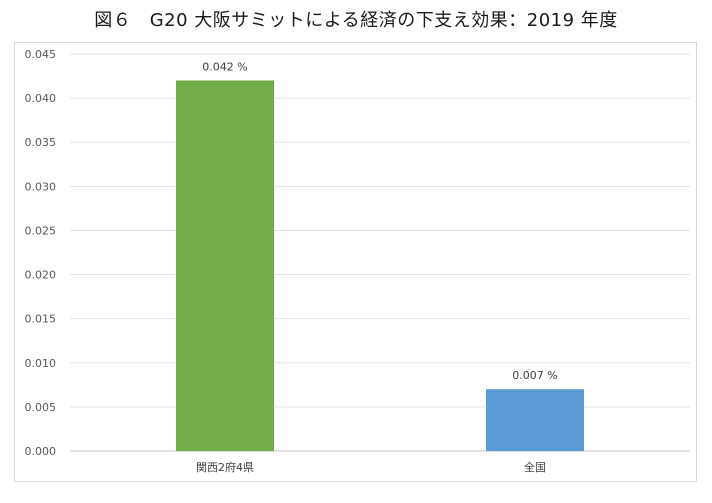 The image size is (712, 503). Describe the element at coordinates (534, 375) in the screenshot. I see `data-label: 0.007 %` at that location.